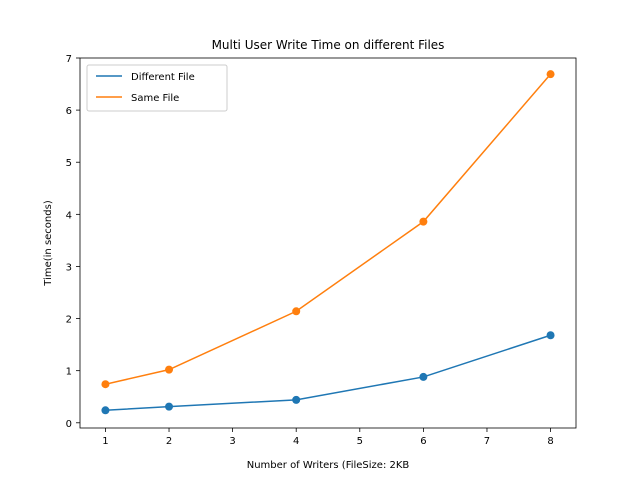 Image resolution: width=640 pixels, height=480 pixels. What do you see at coordinates (328, 465) in the screenshot?
I see `x-axis-label: Number of Writers (FileSize: 2KB` at bounding box center [328, 465].